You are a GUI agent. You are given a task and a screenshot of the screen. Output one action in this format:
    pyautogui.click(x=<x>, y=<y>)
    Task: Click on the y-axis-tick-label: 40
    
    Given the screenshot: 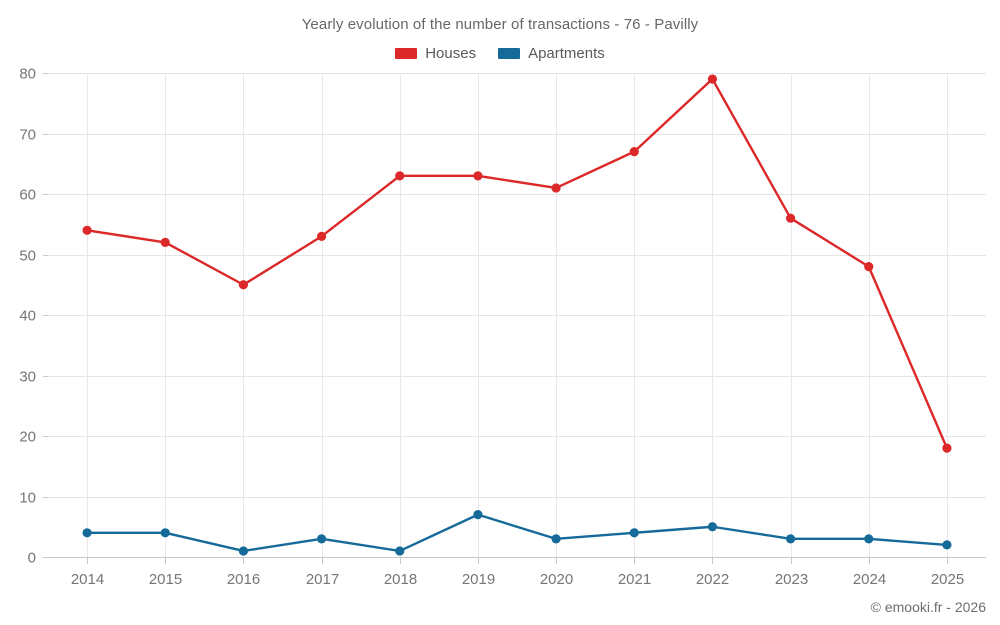 What is the action you would take?
    pyautogui.click(x=27, y=316)
    